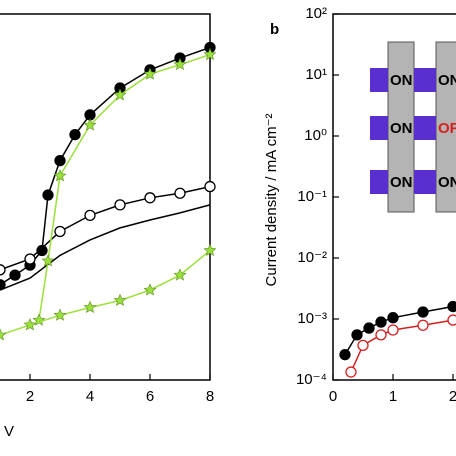 The height and width of the screenshot is (456, 456). What do you see at coordinates (393, 396) in the screenshot?
I see `x-tick-label: 1` at bounding box center [393, 396].